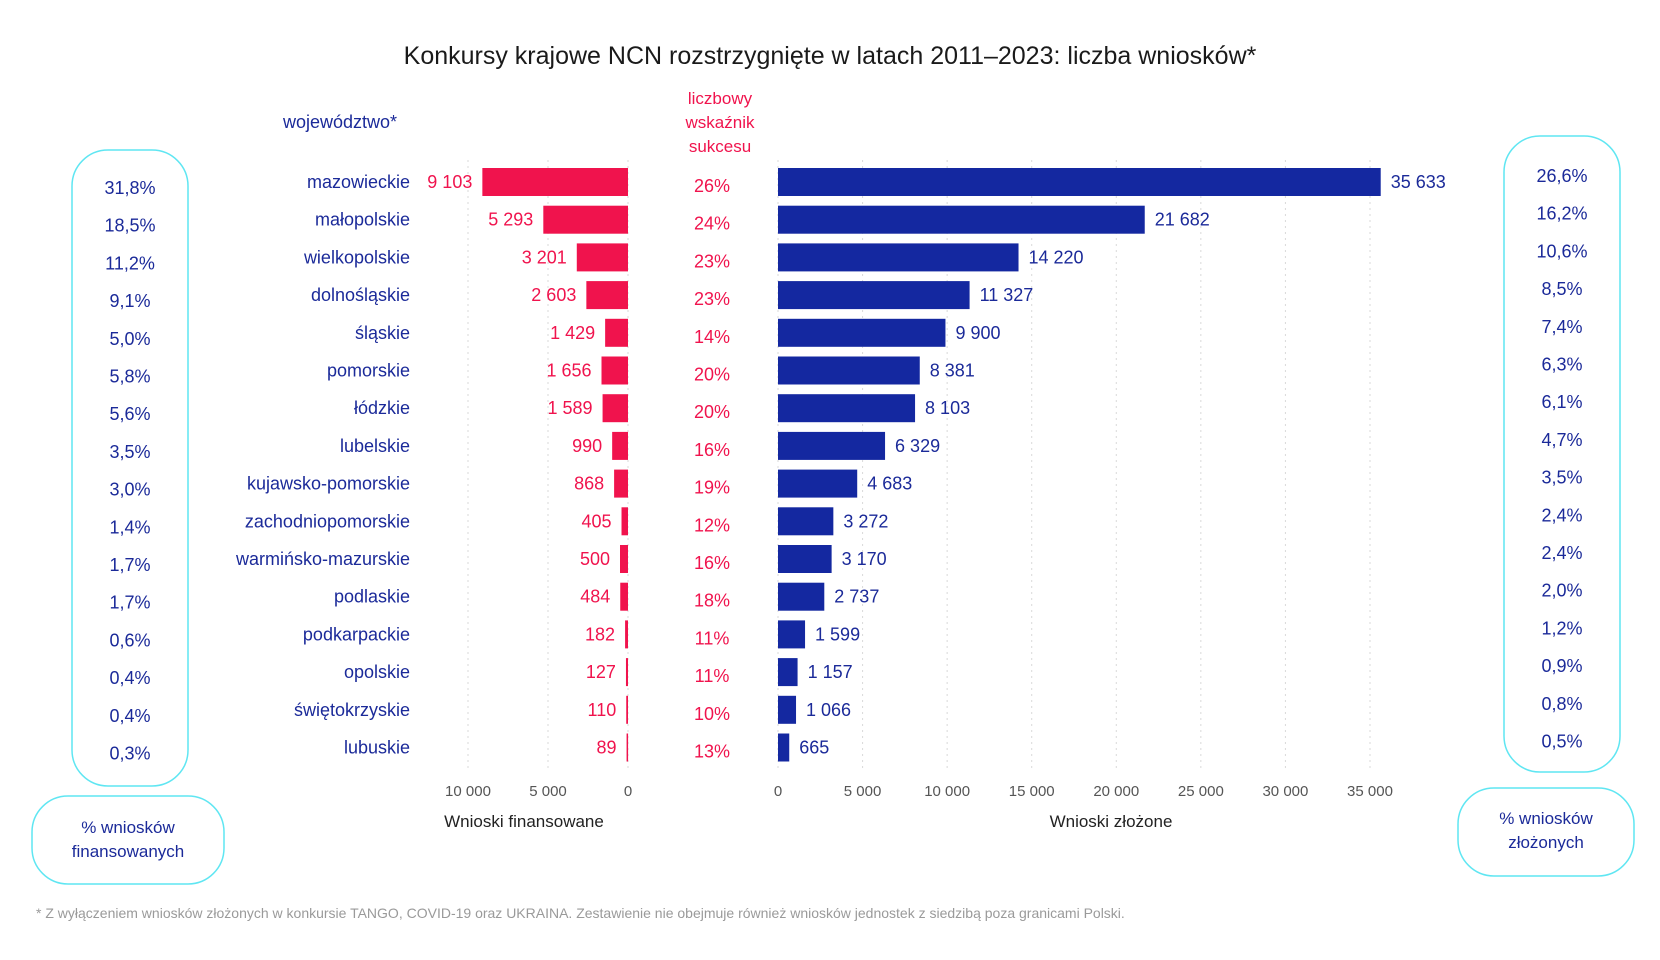  Describe the element at coordinates (130, 468) in the screenshot. I see `pct-funded-box` at that location.